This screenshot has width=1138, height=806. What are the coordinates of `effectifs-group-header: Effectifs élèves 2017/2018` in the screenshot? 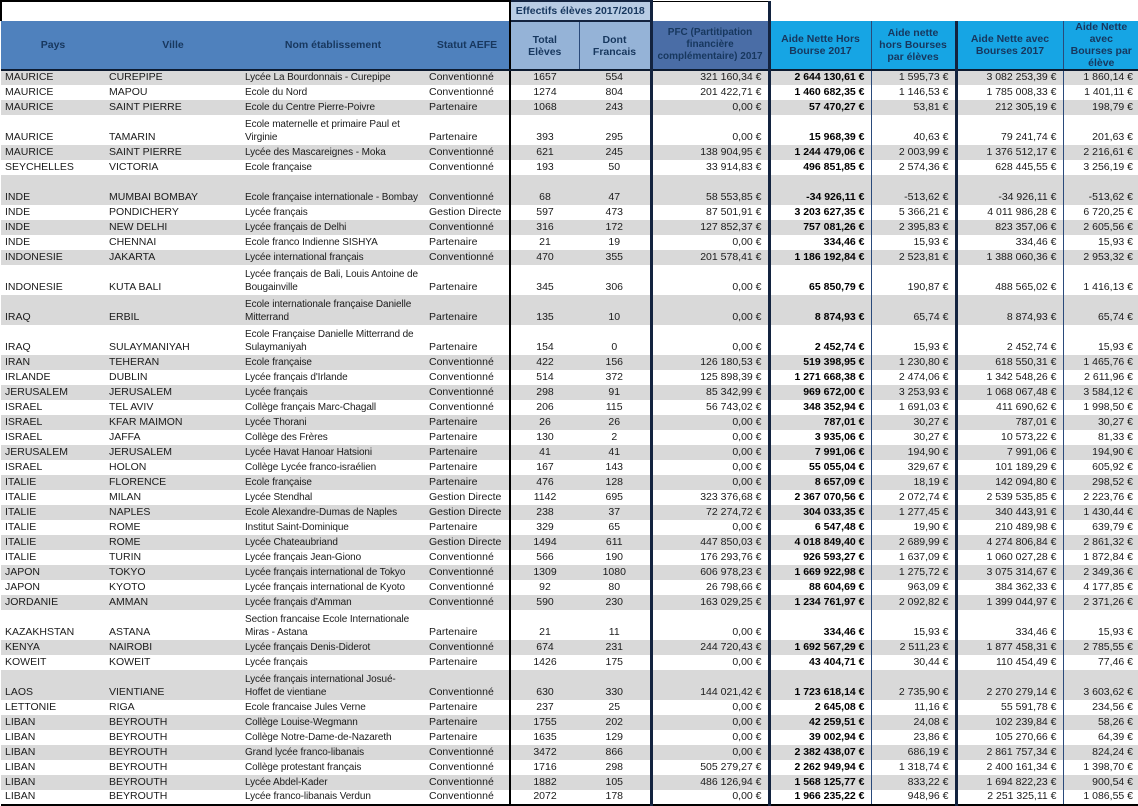 It's located at (580, 11).